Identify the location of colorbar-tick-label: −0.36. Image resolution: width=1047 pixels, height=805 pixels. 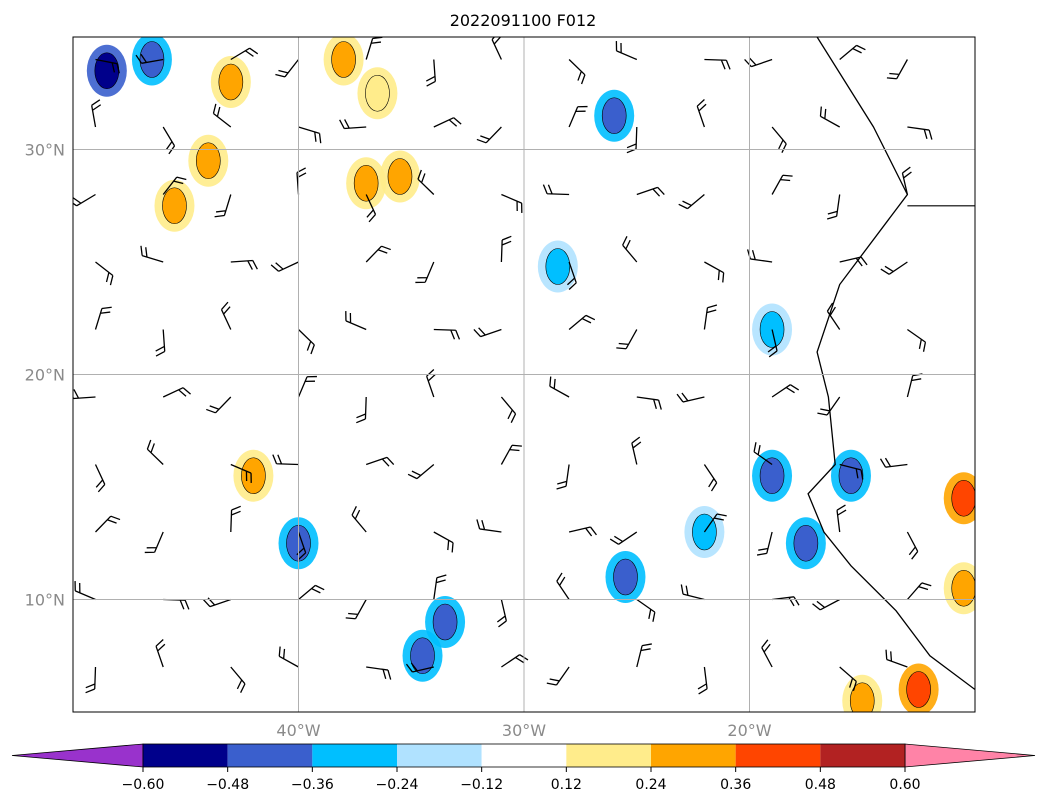
(312, 785).